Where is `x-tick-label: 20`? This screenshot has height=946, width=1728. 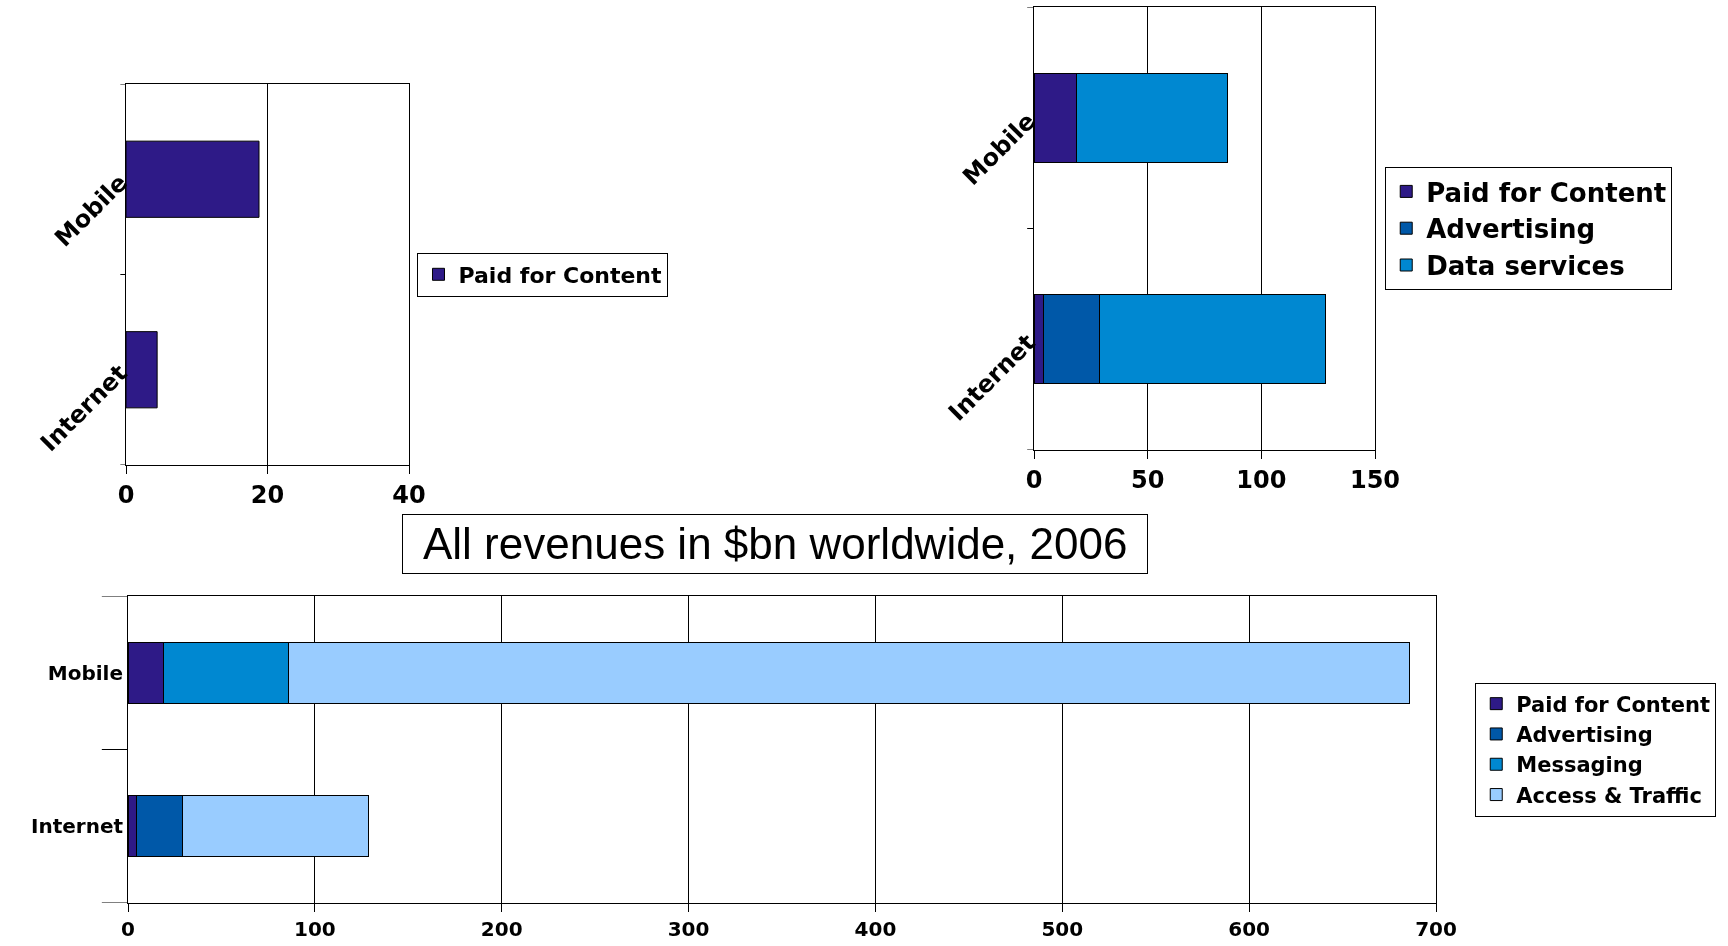
x-tick-label: 20 is located at coordinates (267, 494).